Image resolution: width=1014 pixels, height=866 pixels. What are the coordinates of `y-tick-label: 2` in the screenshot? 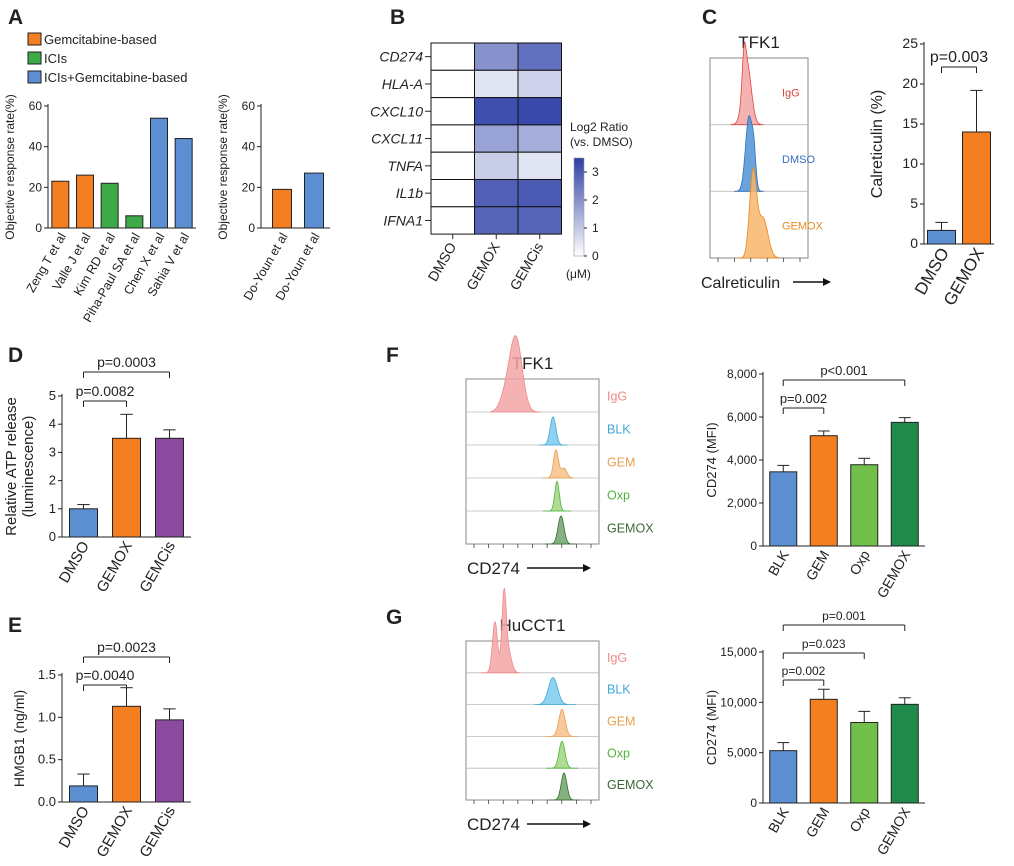 It's located at (52, 480).